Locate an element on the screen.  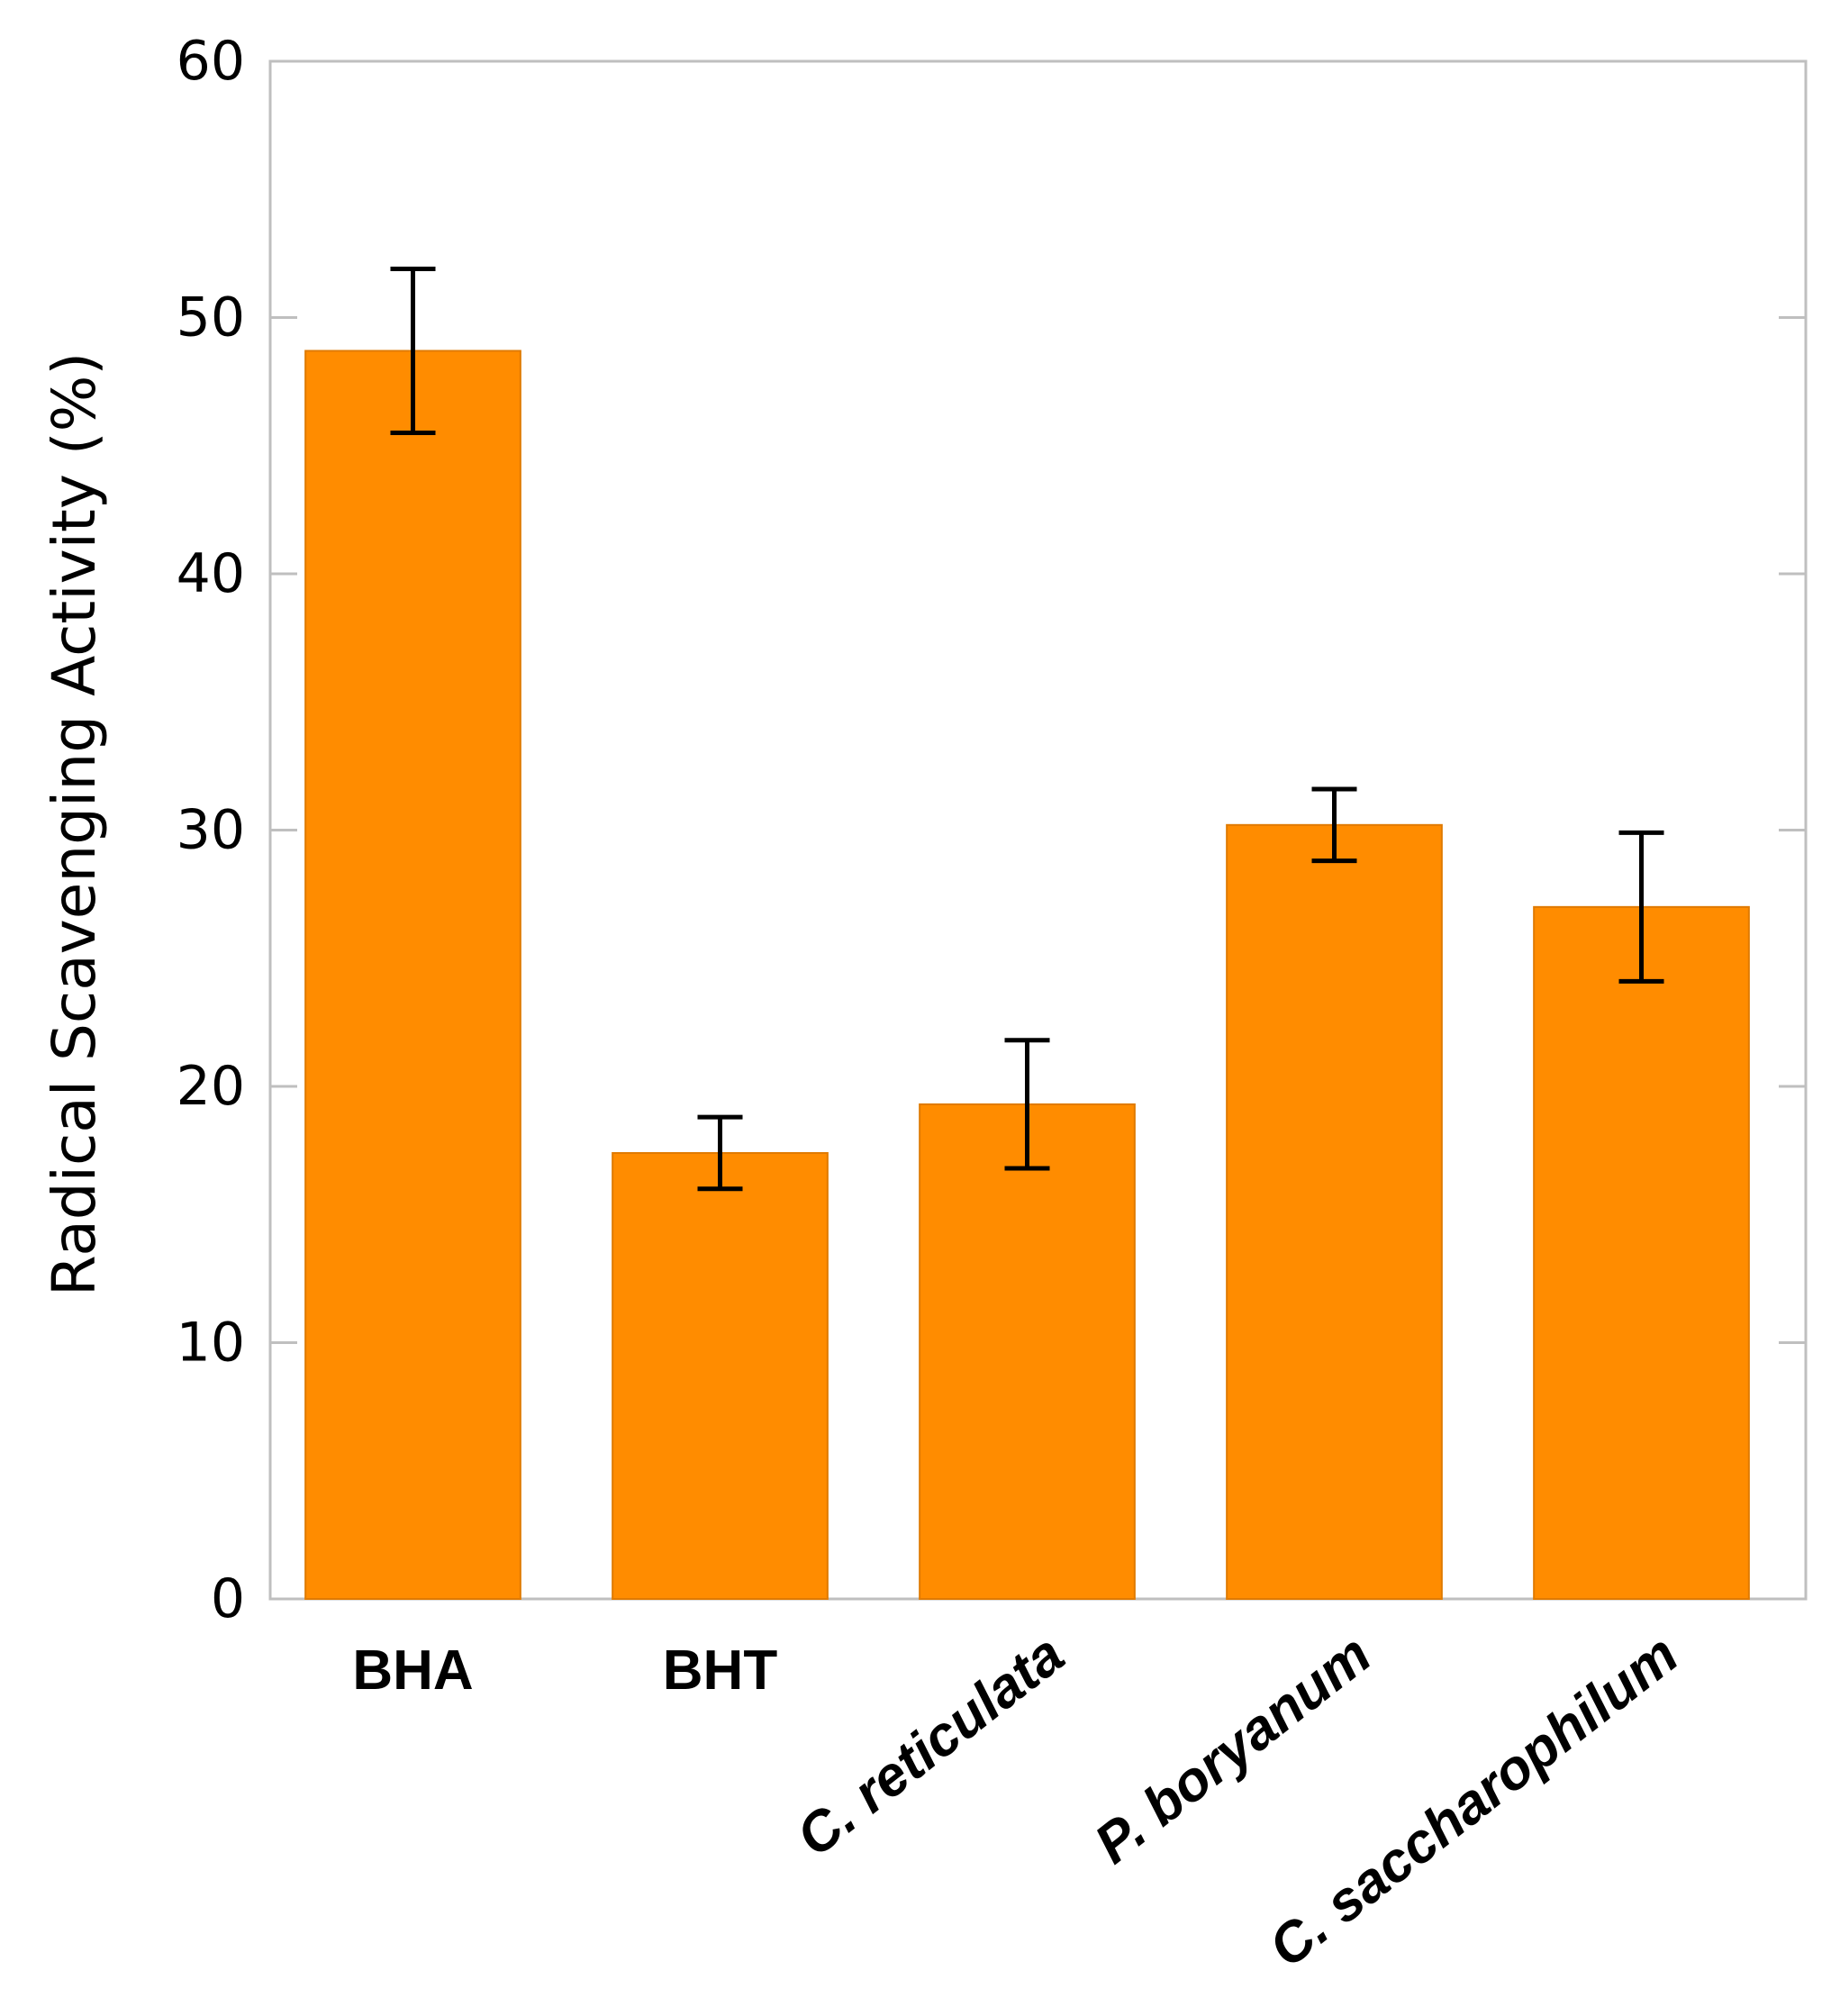
y-tick-label-20: 20 is located at coordinates (211, 1086).